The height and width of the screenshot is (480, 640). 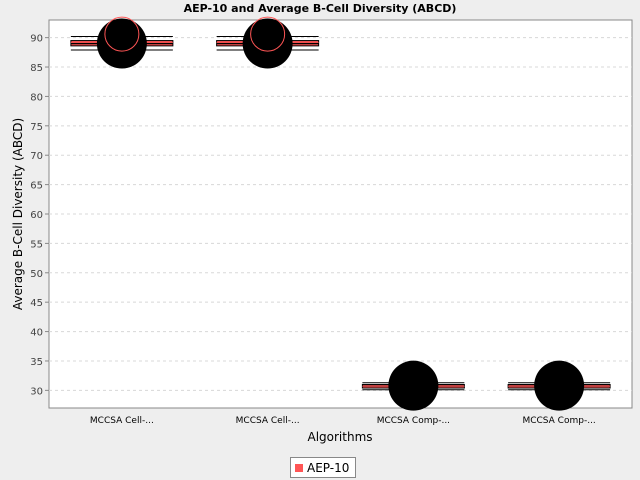 What do you see at coordinates (36, 68) in the screenshot?
I see `y-tick-label: 85` at bounding box center [36, 68].